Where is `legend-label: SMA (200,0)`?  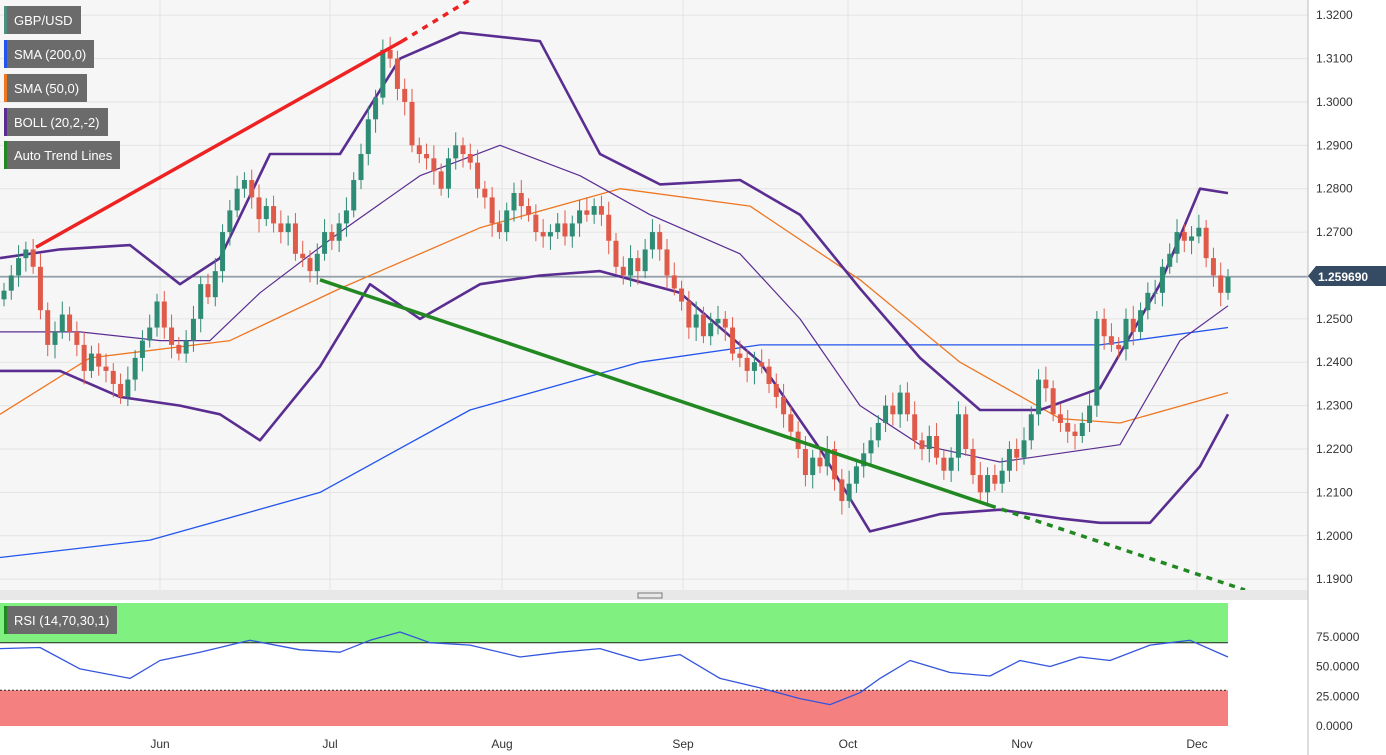 legend-label: SMA (200,0) is located at coordinates (50, 54).